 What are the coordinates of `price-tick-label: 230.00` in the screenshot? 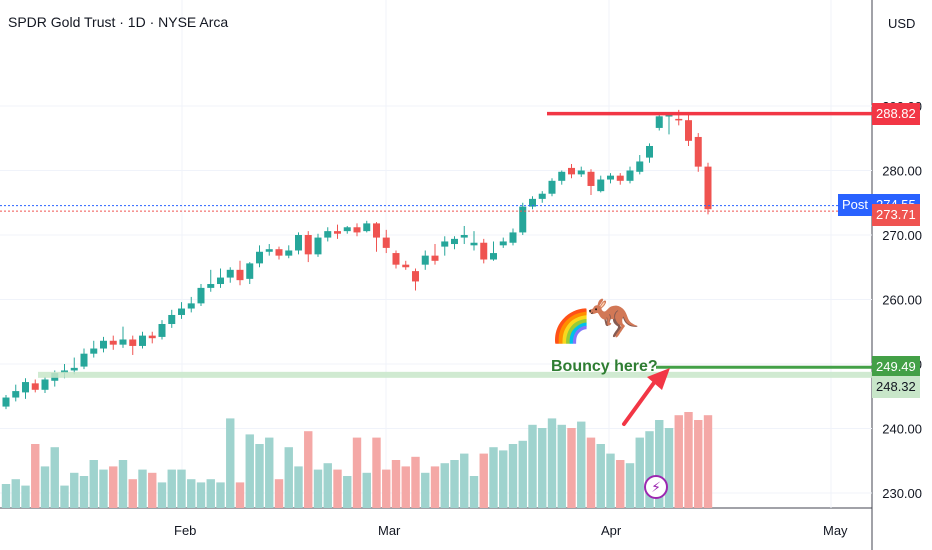 It's located at (902, 493).